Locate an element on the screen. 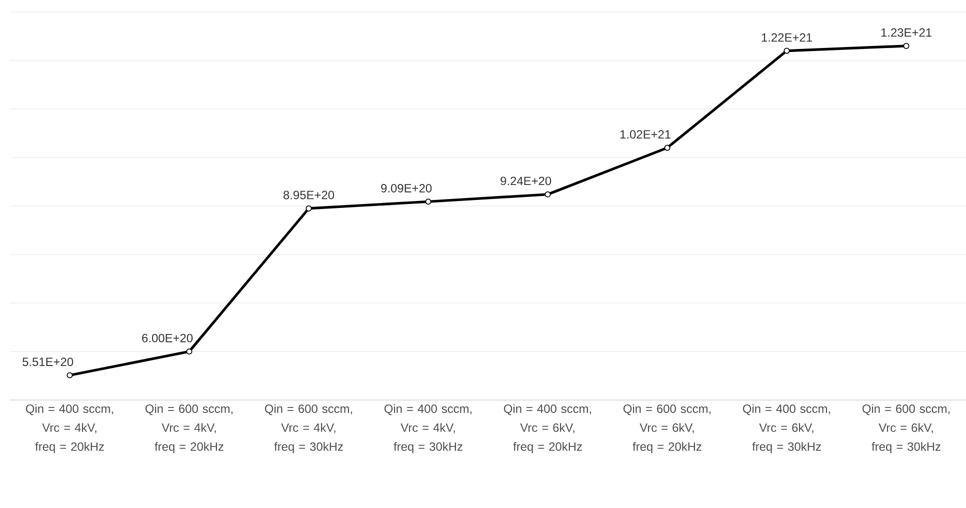 The image size is (966, 508). data-label: 1.23E+21 is located at coordinates (906, 32).